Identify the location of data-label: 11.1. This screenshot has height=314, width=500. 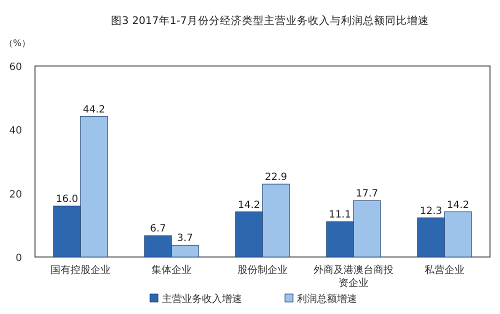
(340, 215).